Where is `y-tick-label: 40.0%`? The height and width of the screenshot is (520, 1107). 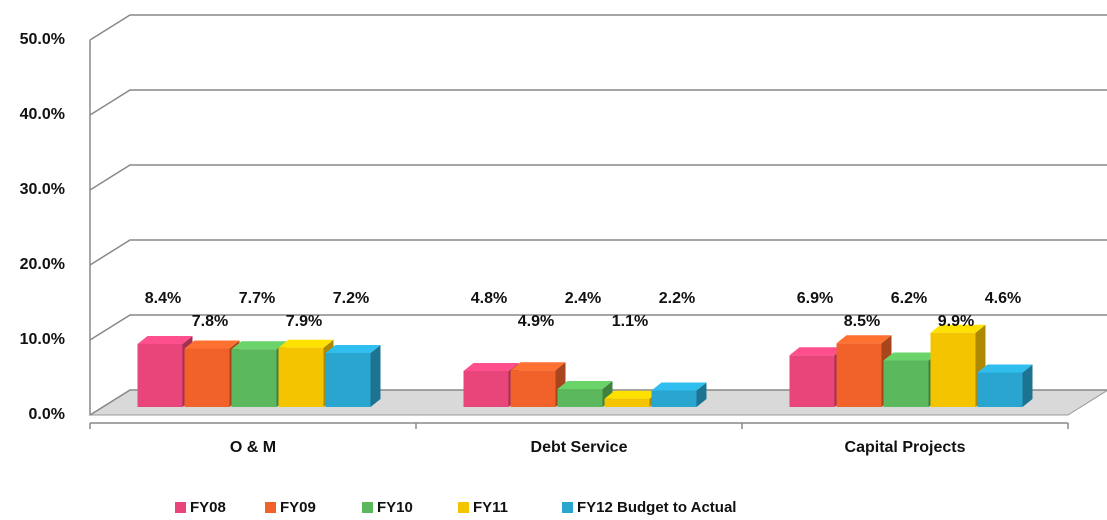 y-tick-label: 40.0% is located at coordinates (42, 114).